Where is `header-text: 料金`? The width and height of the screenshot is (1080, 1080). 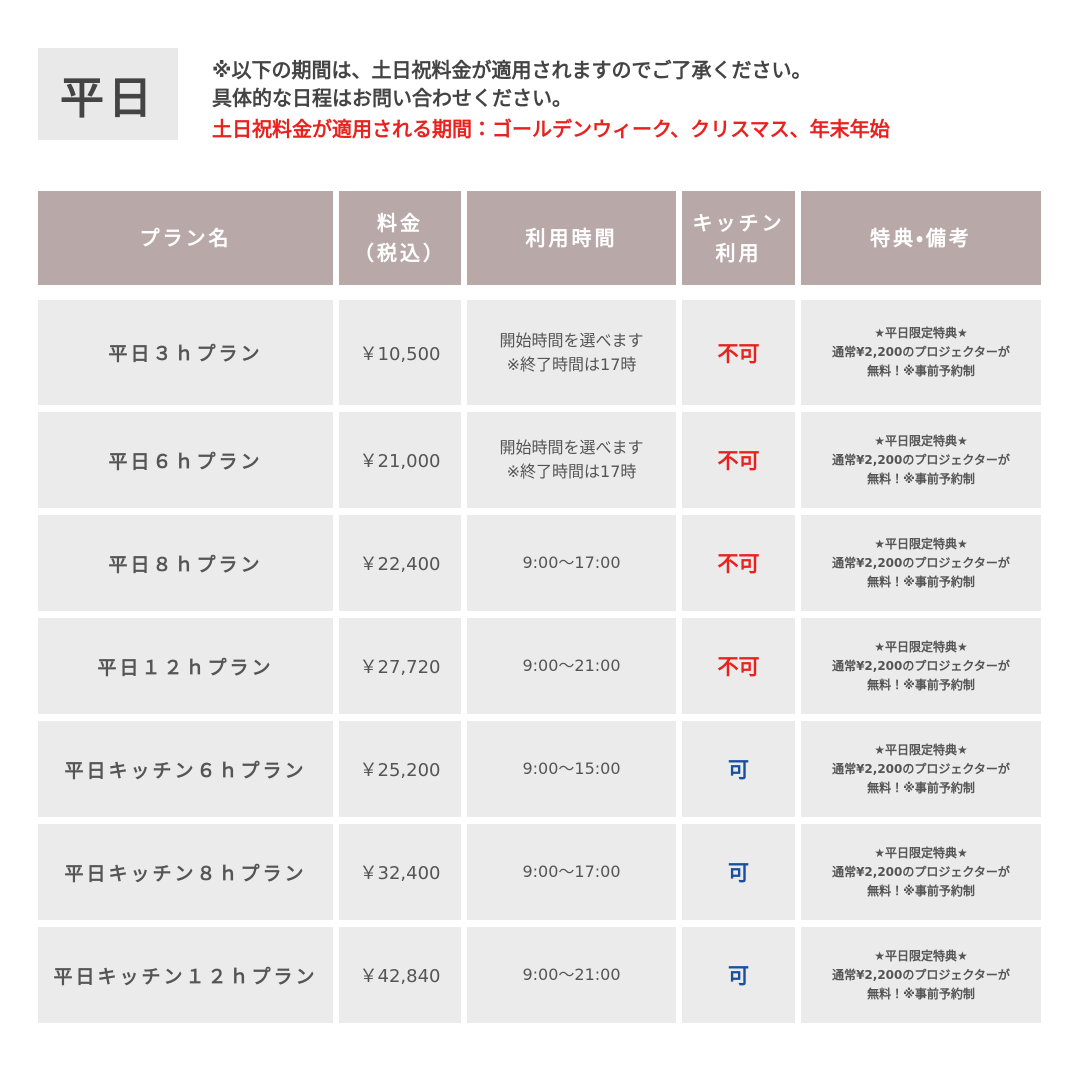
header-text: 料金 is located at coordinates (400, 223).